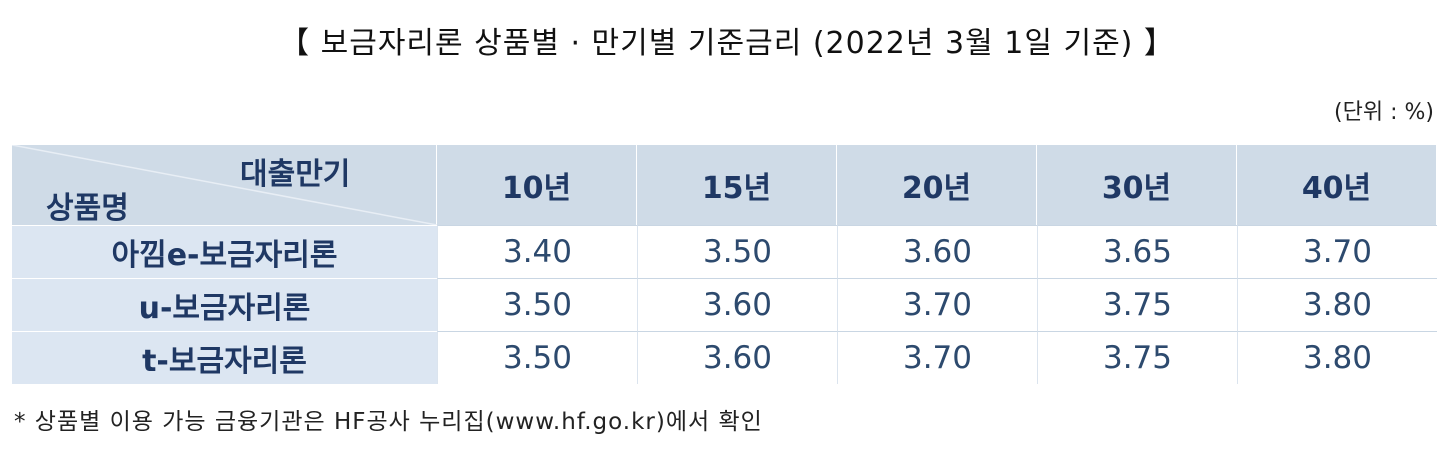  What do you see at coordinates (87, 208) in the screenshot?
I see `corner-bottom-label: 상품명` at bounding box center [87, 208].